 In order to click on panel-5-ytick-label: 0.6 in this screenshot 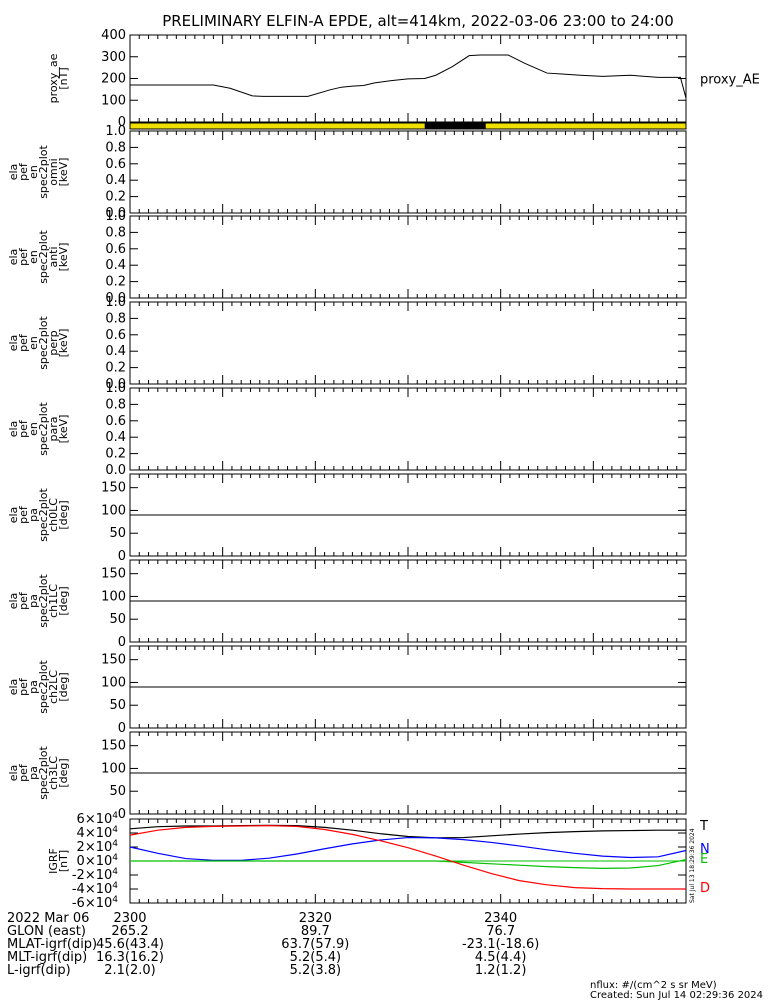, I will do `click(115, 421)`.